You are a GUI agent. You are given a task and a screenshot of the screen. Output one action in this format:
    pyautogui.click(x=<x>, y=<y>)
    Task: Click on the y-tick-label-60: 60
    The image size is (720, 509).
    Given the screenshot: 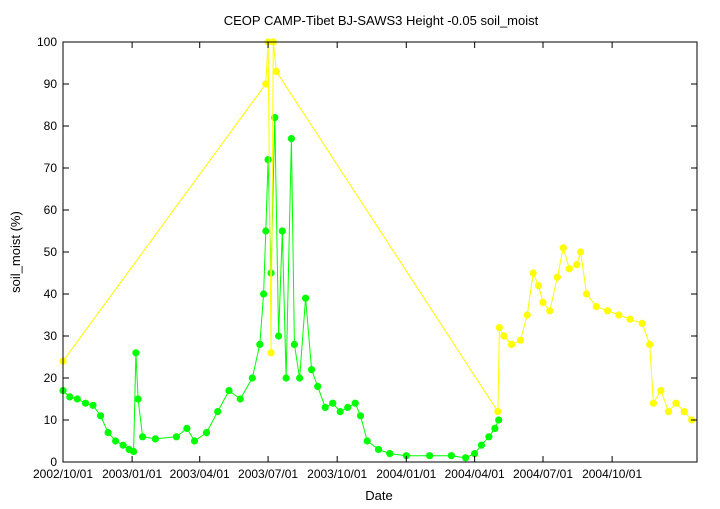 What is the action you would take?
    pyautogui.click(x=51, y=210)
    